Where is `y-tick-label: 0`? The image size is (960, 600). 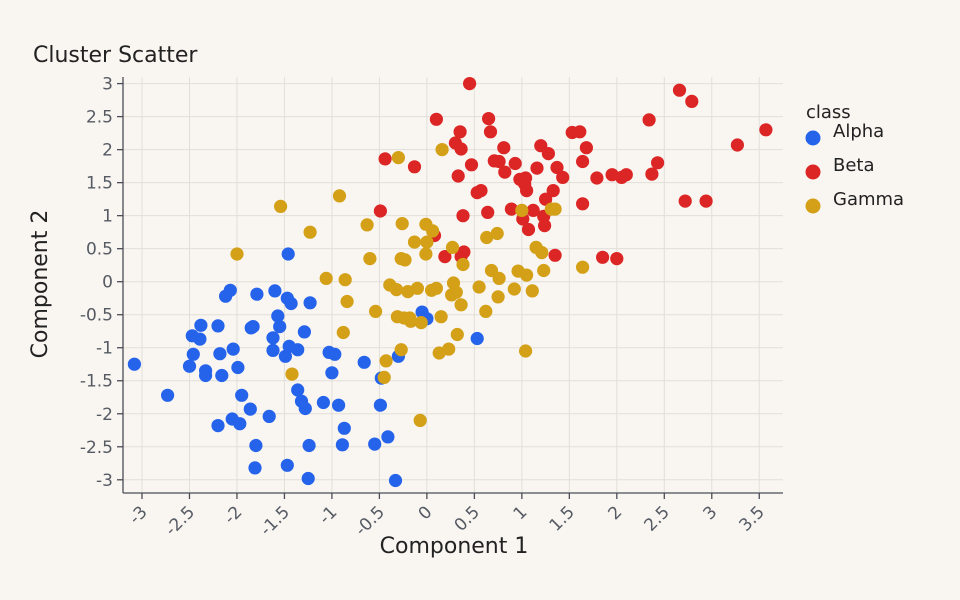
y-tick-label: 0 is located at coordinates (107, 283).